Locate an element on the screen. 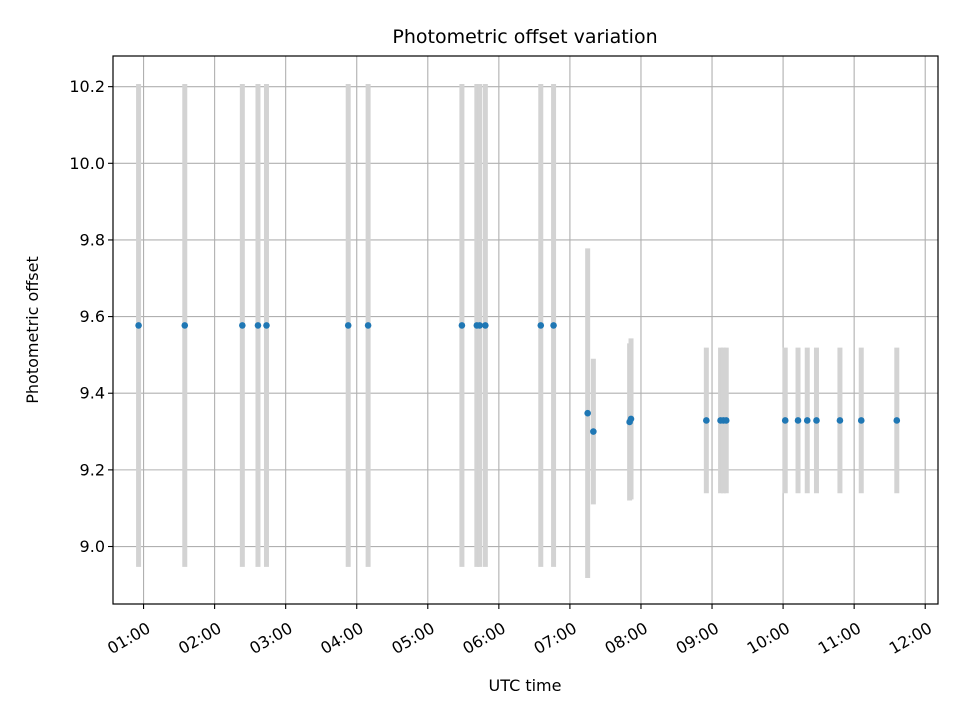 Image resolution: width=960 pixels, height=720 pixels. y-tick-label: 10.0 is located at coordinates (87, 163).